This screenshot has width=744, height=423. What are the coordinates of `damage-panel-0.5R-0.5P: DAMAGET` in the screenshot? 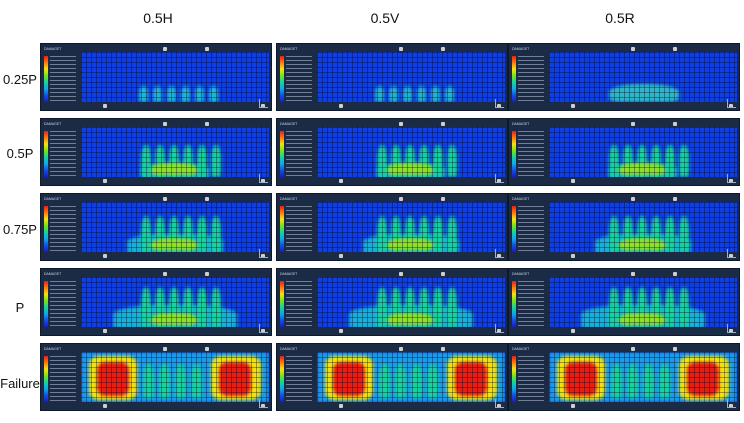 It's located at (624, 152).